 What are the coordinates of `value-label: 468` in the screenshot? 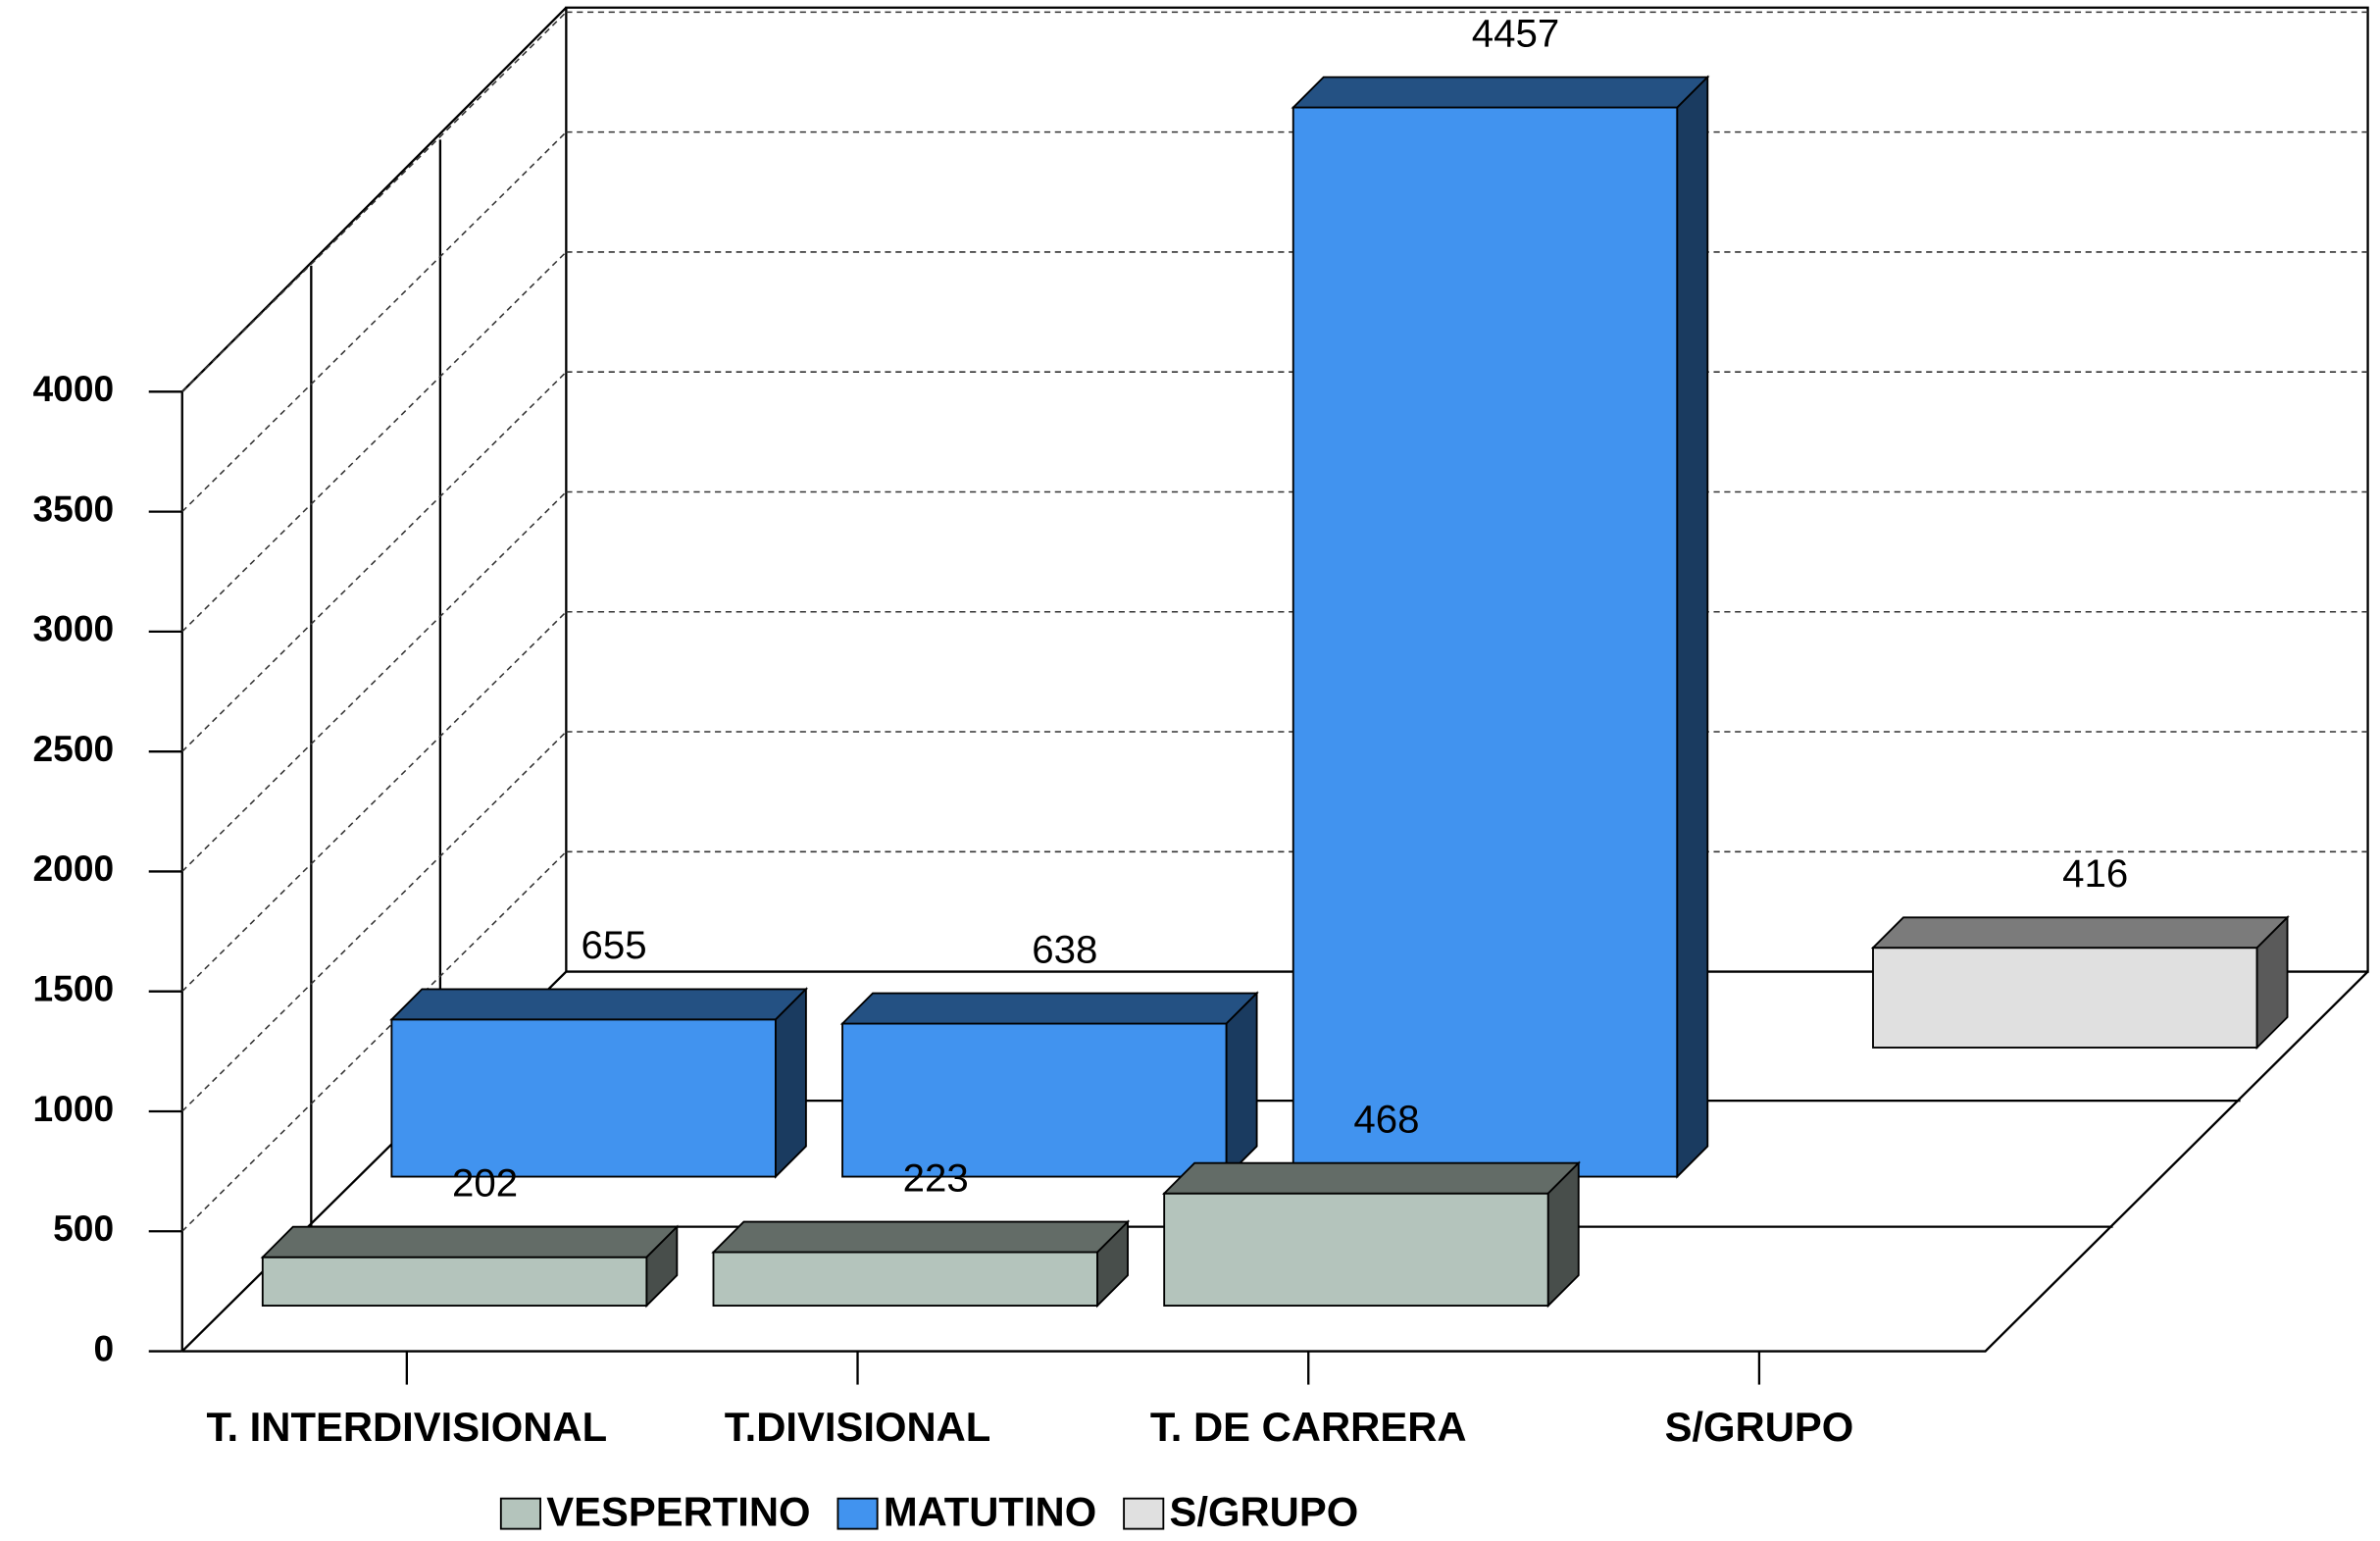 It's located at (1386, 1120).